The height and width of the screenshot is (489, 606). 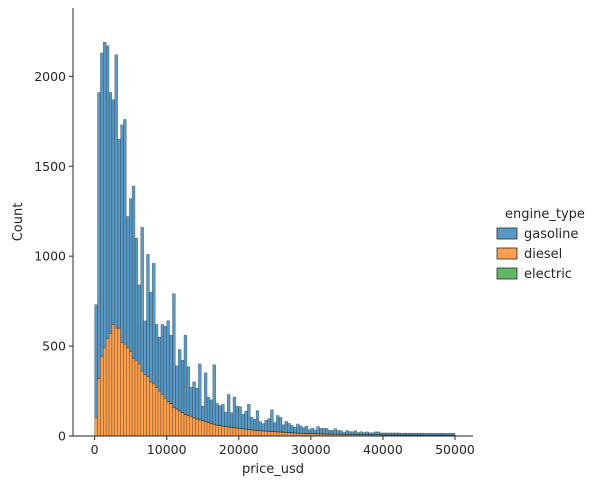 What do you see at coordinates (455, 449) in the screenshot?
I see `x-tick-label: 50000` at bounding box center [455, 449].